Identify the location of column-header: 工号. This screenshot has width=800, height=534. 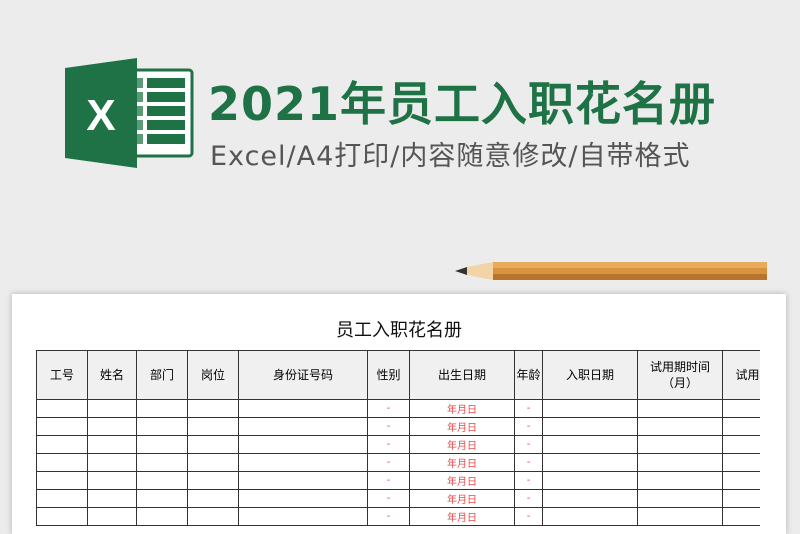
(62, 375).